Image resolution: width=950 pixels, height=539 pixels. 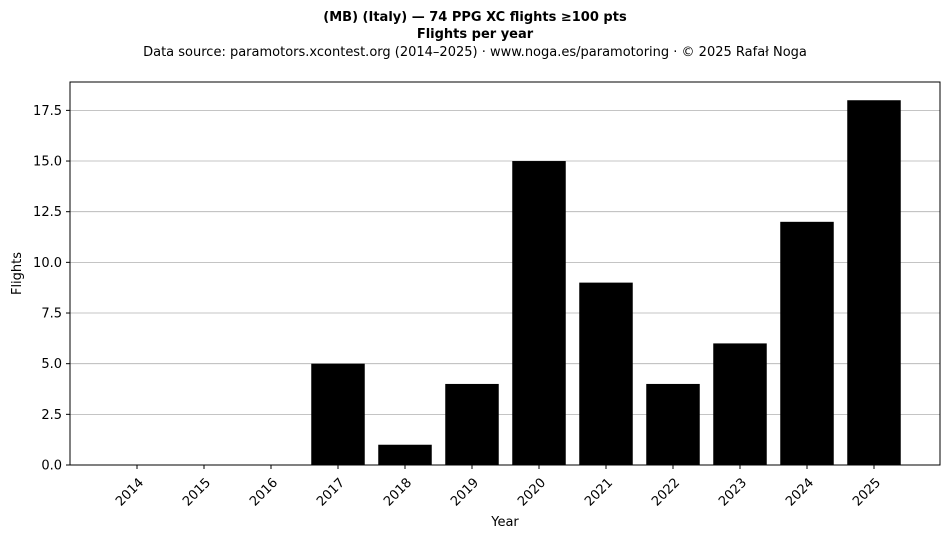 I want to click on x-tick-label: 2019, so click(x=465, y=492).